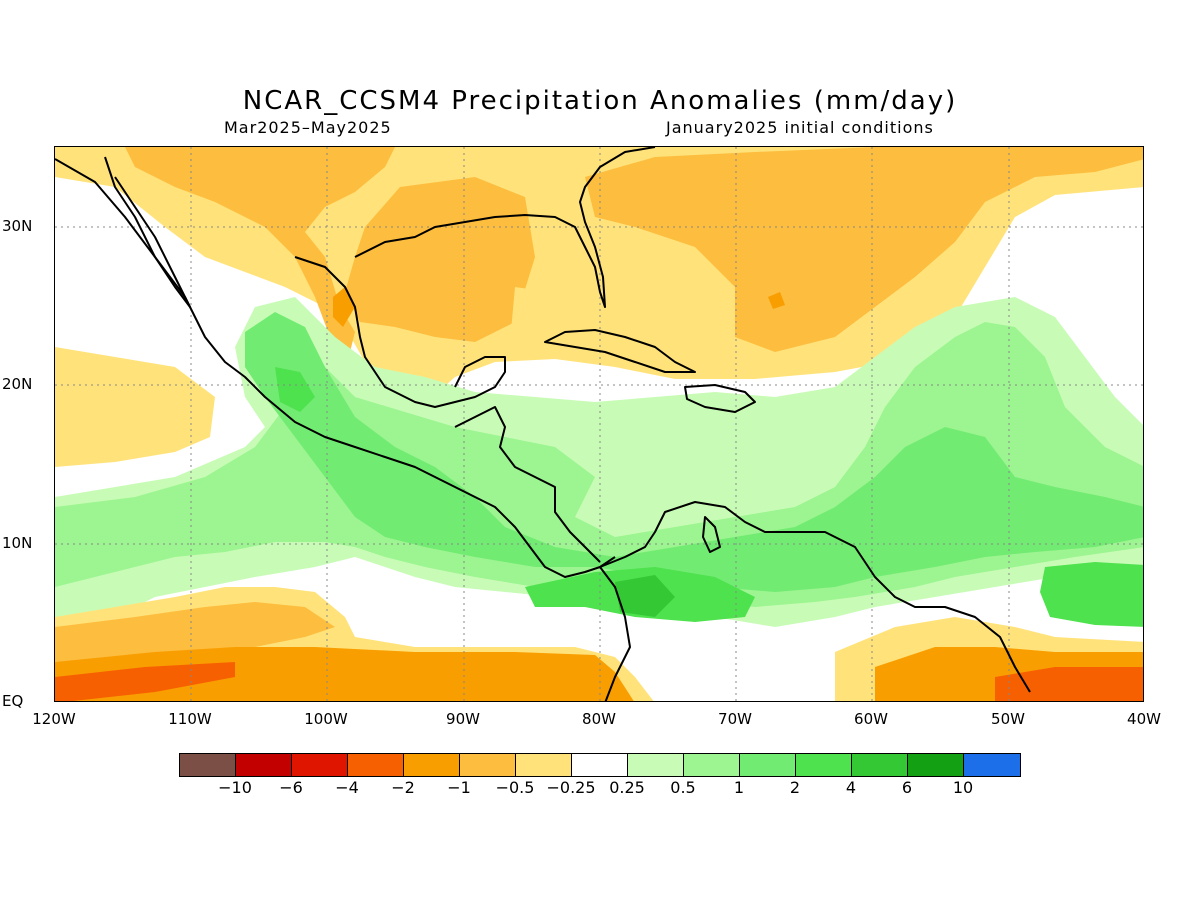  I want to click on lat-label-eq: EQ, so click(13, 701).